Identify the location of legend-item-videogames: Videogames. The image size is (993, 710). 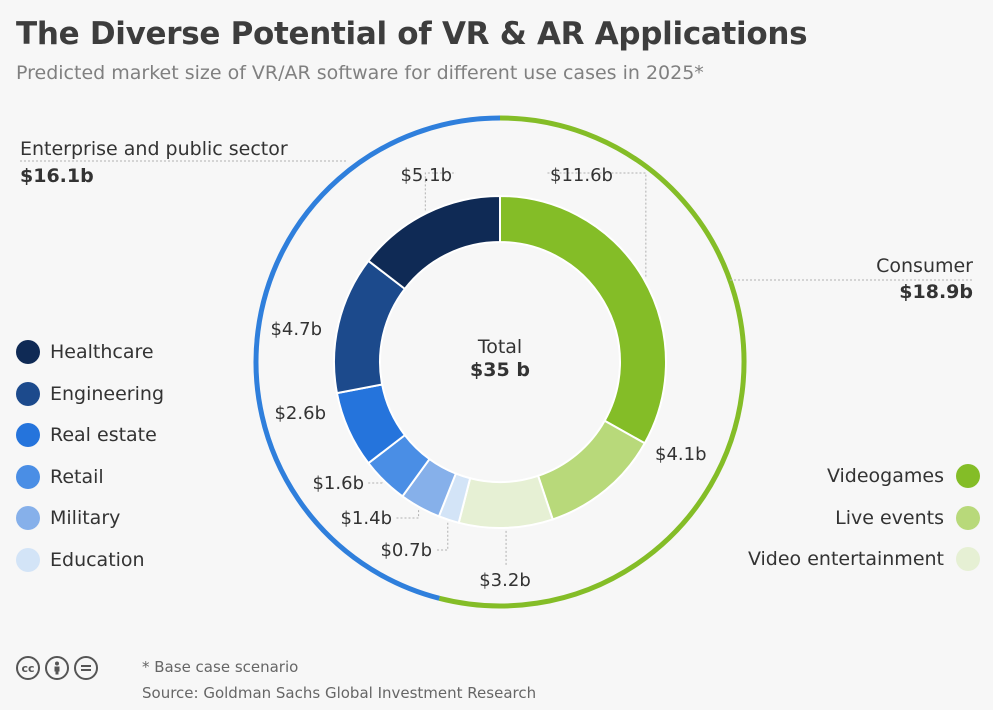
(903, 476).